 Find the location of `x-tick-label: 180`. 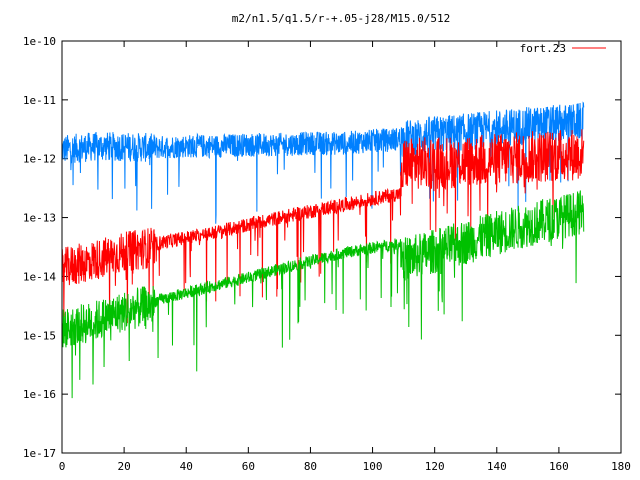

x-tick-label: 180 is located at coordinates (621, 466).